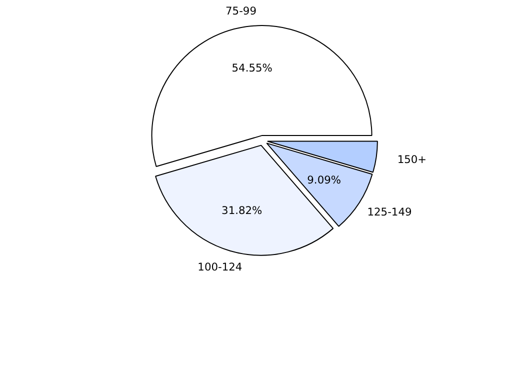  Describe the element at coordinates (220, 267) in the screenshot. I see `slice-label: 100-124` at that location.